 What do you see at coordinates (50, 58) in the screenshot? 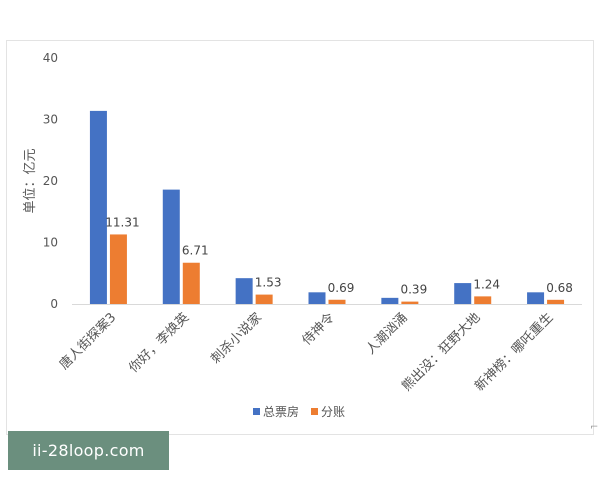
I see `y-tick-label: 40` at bounding box center [50, 58].